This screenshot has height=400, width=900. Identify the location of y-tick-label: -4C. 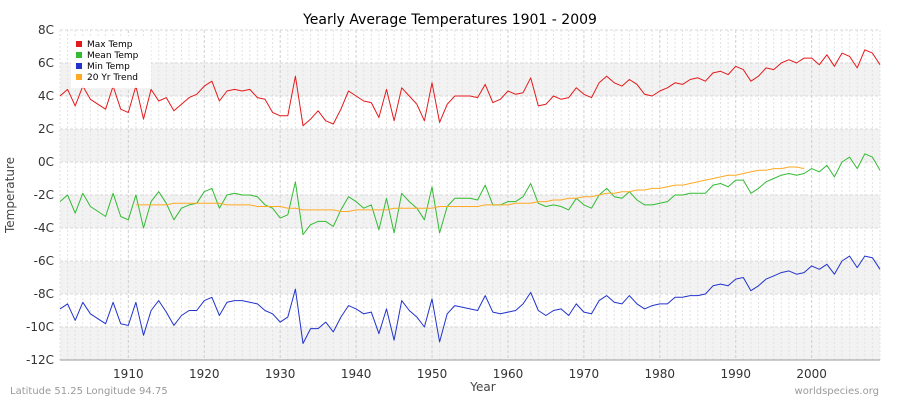
(44, 228).